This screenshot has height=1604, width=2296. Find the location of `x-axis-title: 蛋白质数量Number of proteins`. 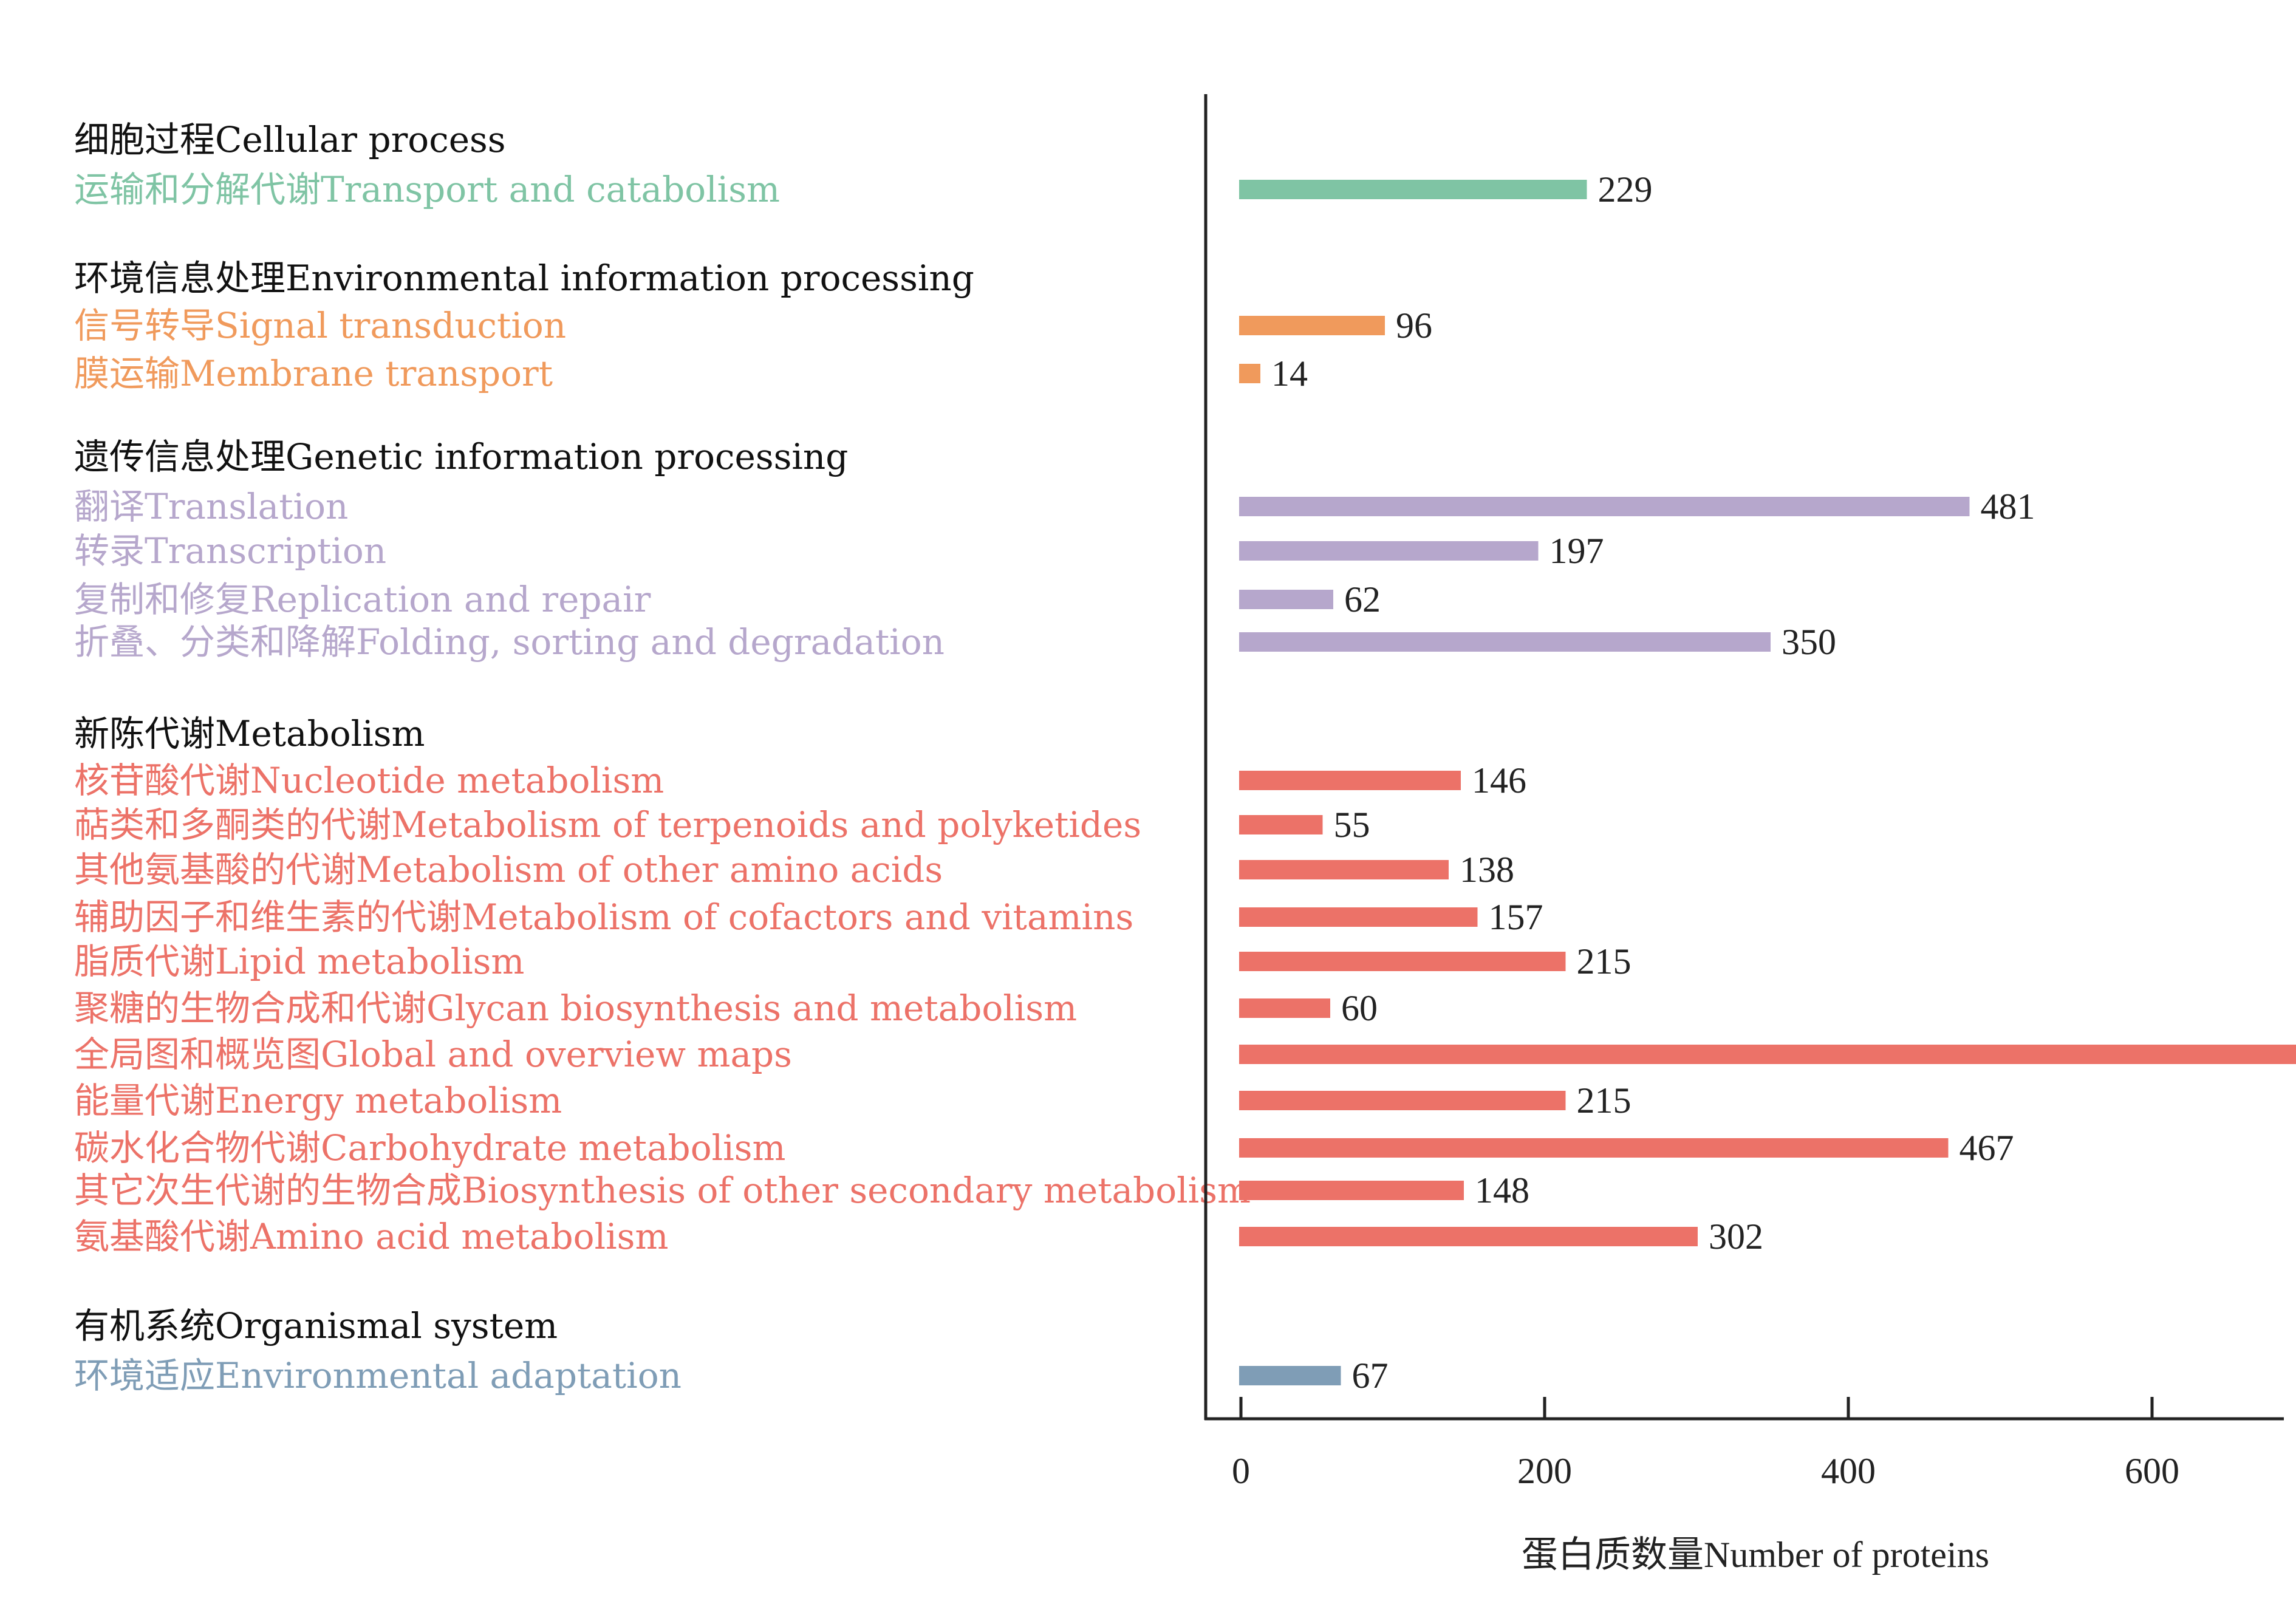

x-axis-title: 蛋白质数量Number of proteins is located at coordinates (1755, 1555).